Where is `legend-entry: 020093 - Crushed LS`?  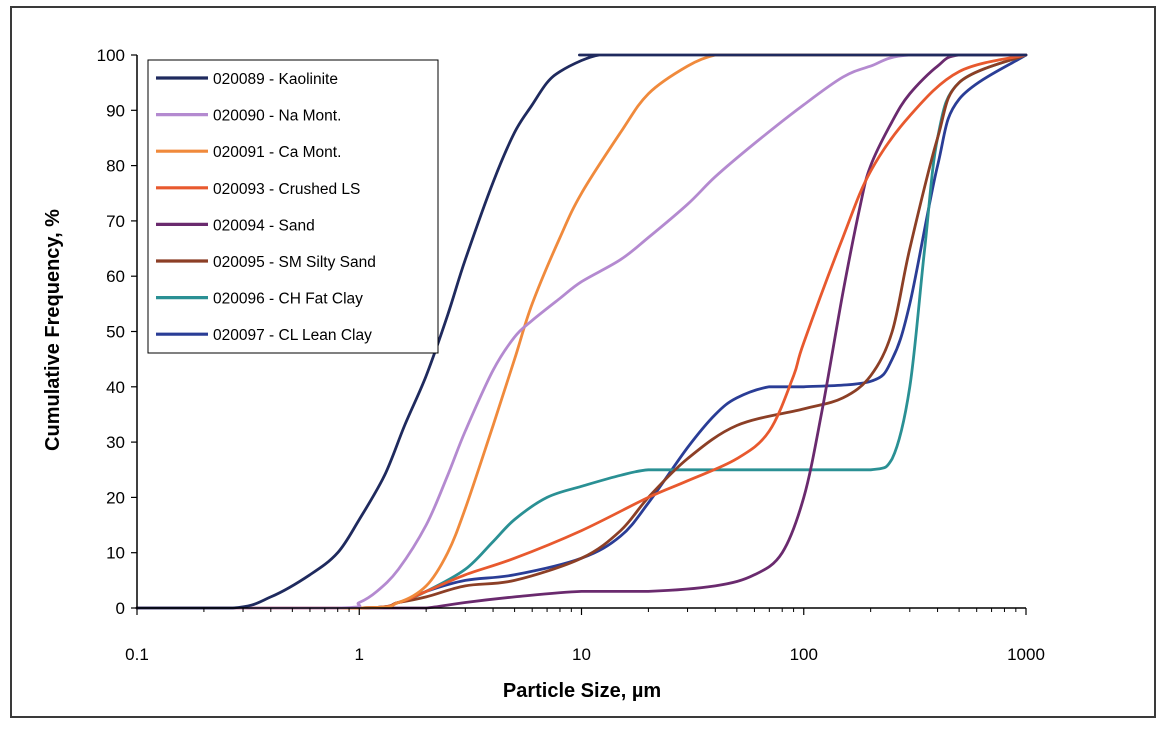
legend-entry: 020093 - Crushed LS is located at coordinates (286, 189).